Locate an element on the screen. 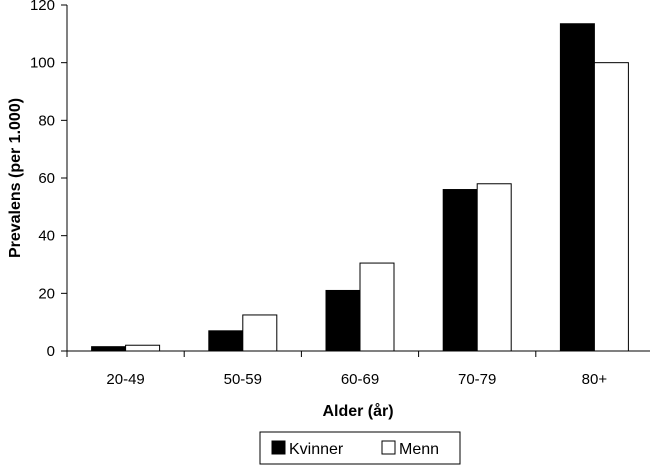 The height and width of the screenshot is (468, 650). x-tick-label: 70-79 is located at coordinates (477, 379).